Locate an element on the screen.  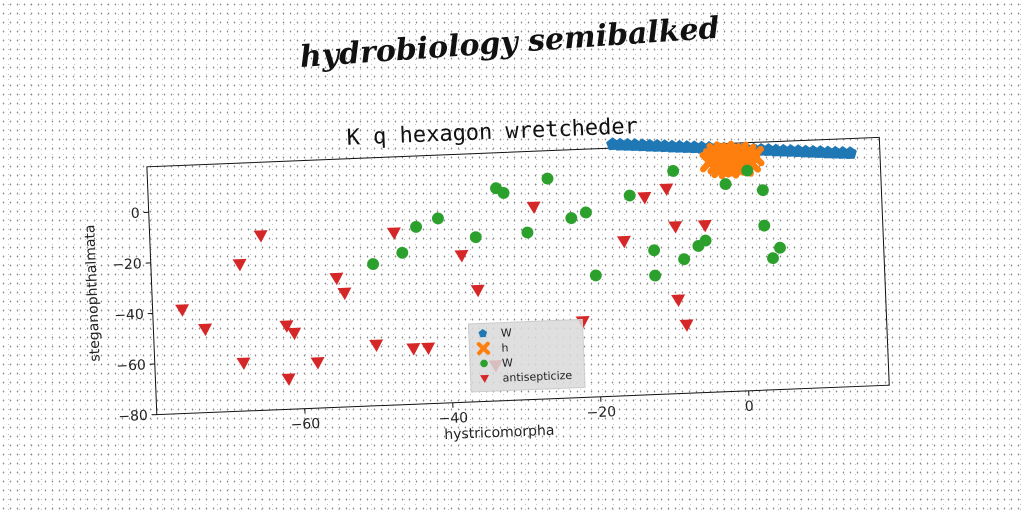
x-tick-label: −20 is located at coordinates (601, 412).